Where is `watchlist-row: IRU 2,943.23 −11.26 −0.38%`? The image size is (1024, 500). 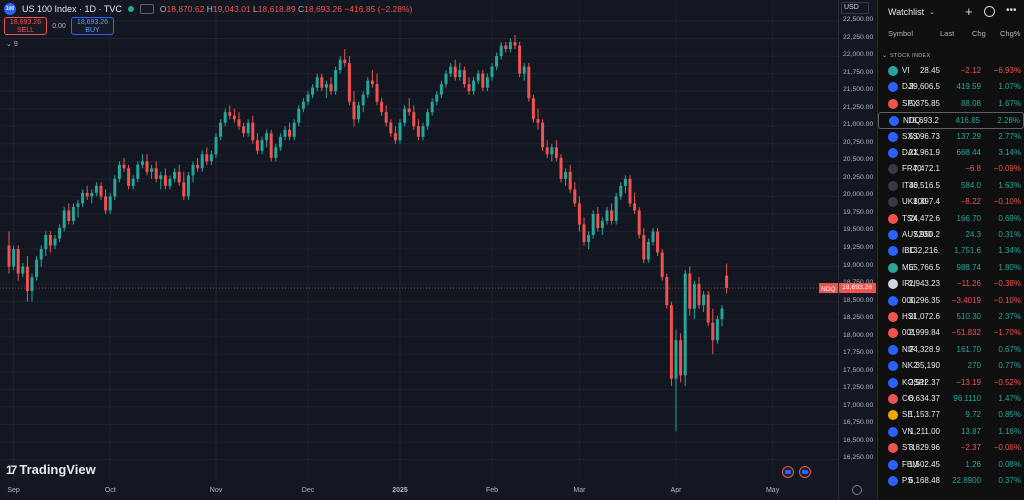 watchlist-row: IRU 2,943.23 −11.26 −0.38% is located at coordinates (951, 284).